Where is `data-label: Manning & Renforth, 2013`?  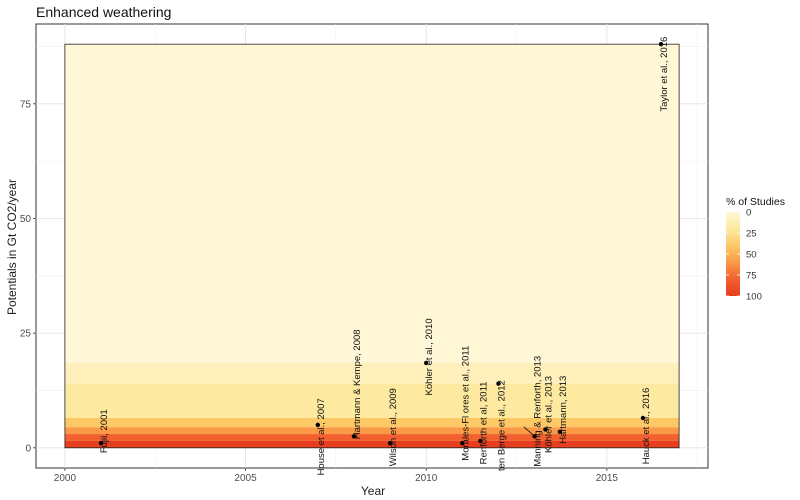
data-label: Manning & Renforth, 2013 is located at coordinates (538, 411).